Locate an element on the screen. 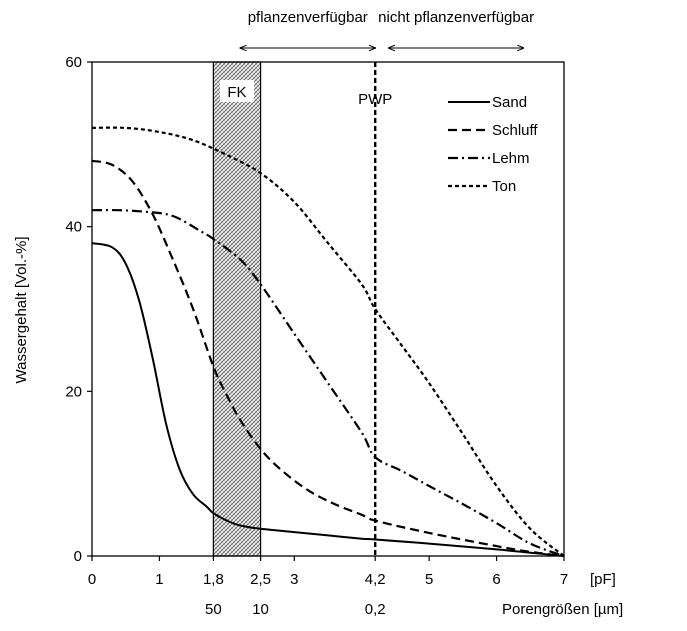  x-tick-label: 7 is located at coordinates (564, 579).